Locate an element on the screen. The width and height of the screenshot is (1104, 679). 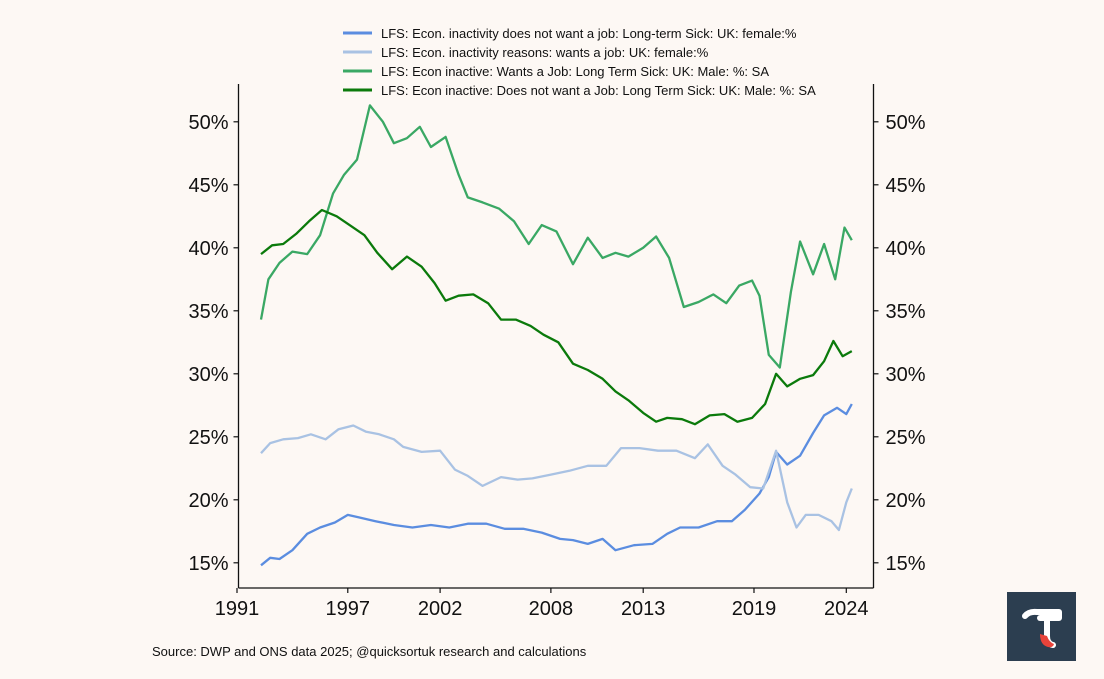
y-tick-label-left: 35% is located at coordinates (208, 312).